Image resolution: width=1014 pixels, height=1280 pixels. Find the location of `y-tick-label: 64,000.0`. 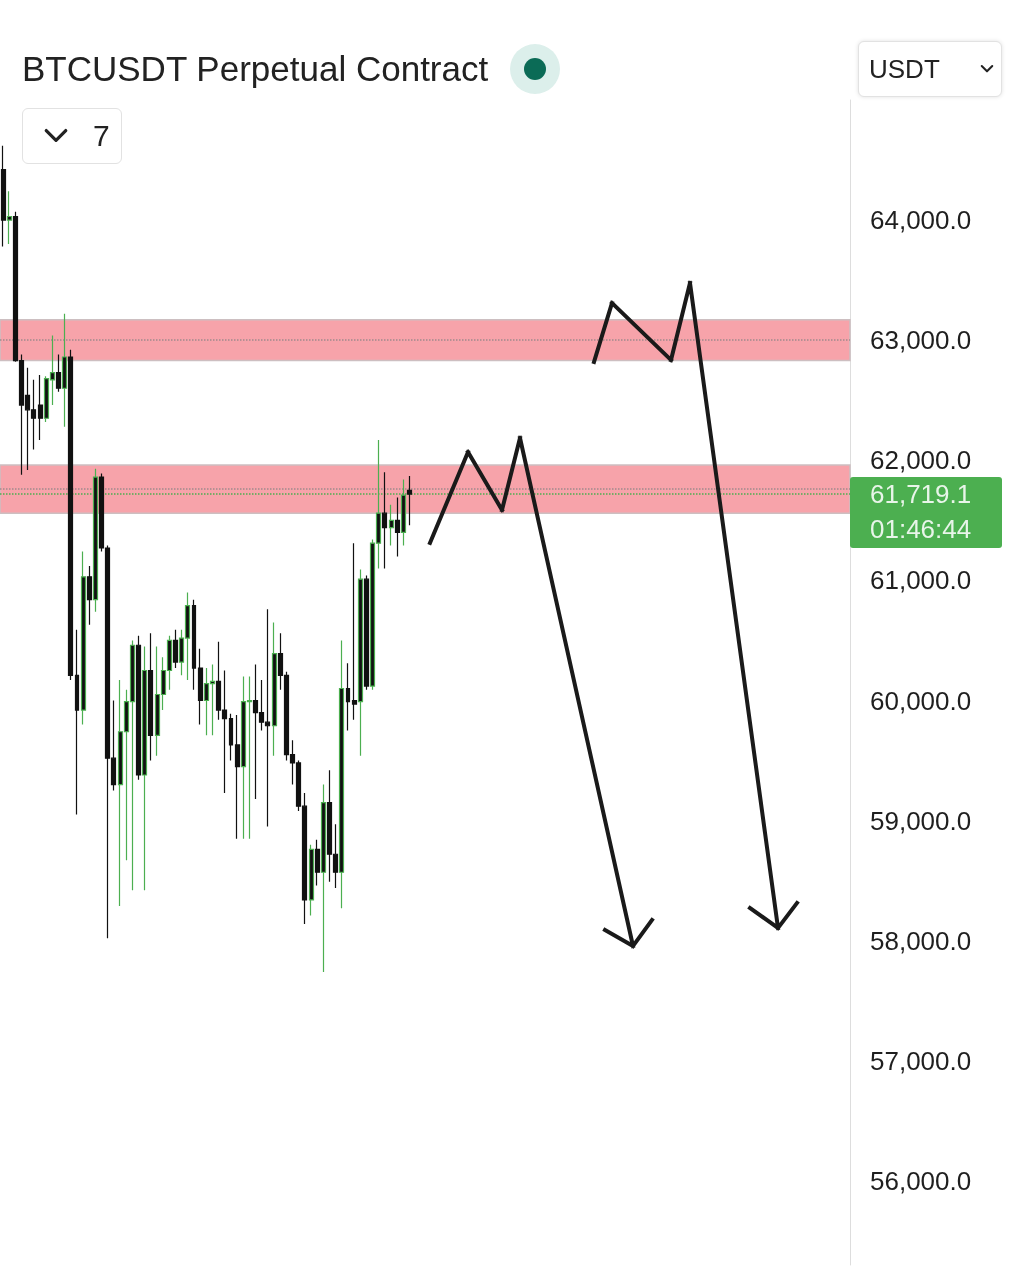

y-tick-label: 64,000.0 is located at coordinates (921, 220).